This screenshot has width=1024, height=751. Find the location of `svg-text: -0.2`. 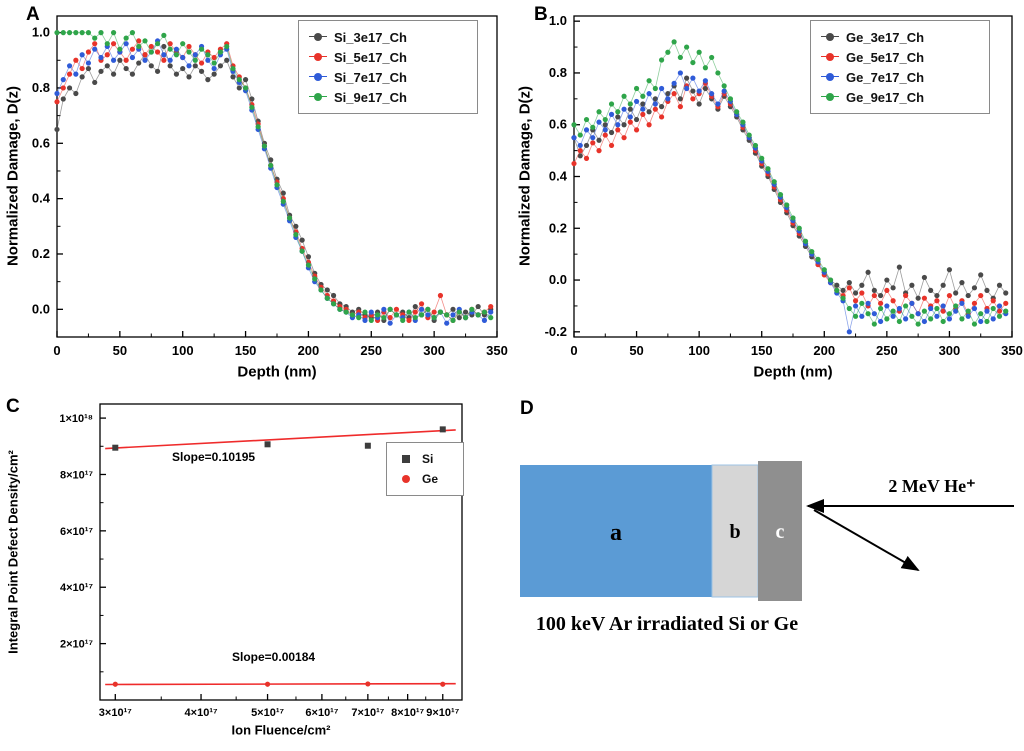

svg-text: -0.2 is located at coordinates (556, 331).